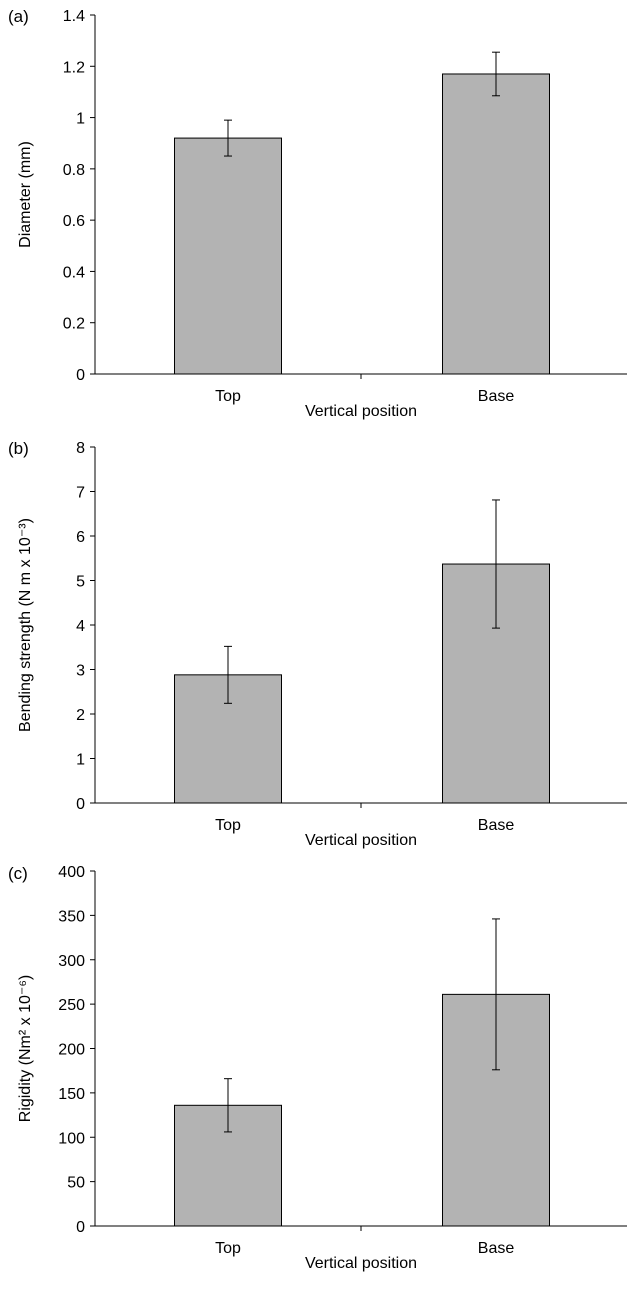  I want to click on y-tick-label: 4, so click(80, 626).